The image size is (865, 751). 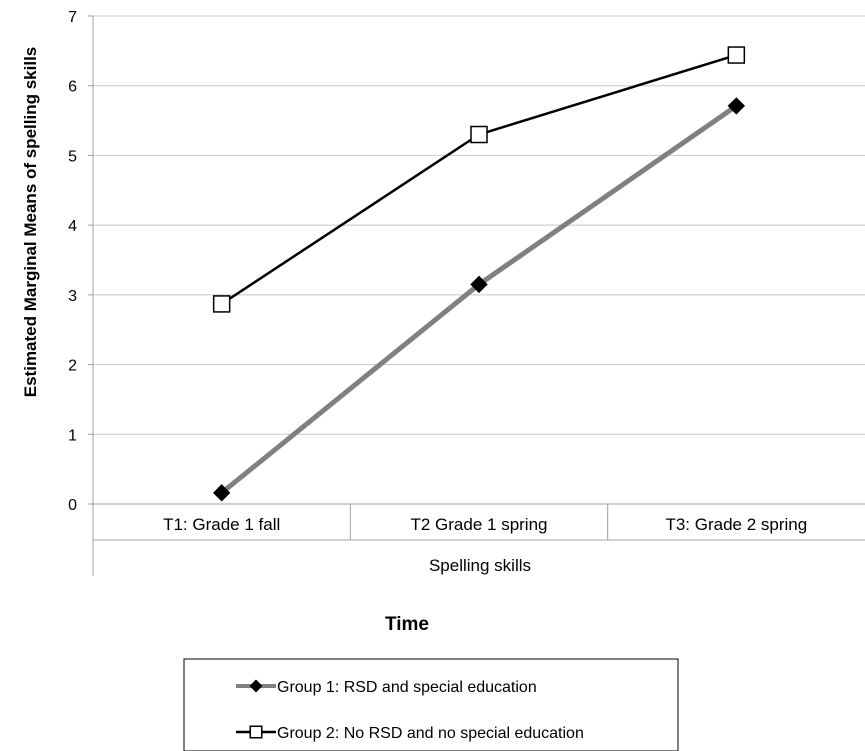 I want to click on x-axis-label: Time, so click(x=407, y=624).